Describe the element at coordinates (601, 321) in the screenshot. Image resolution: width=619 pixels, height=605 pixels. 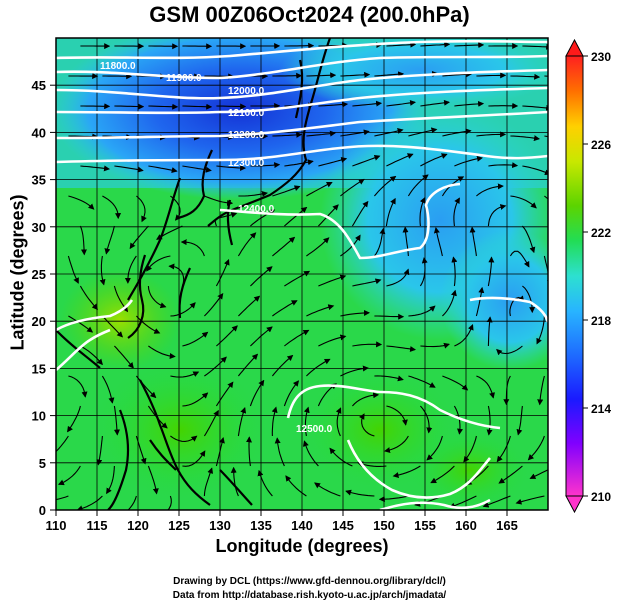
I see `colorbar-tick-label: 218` at that location.